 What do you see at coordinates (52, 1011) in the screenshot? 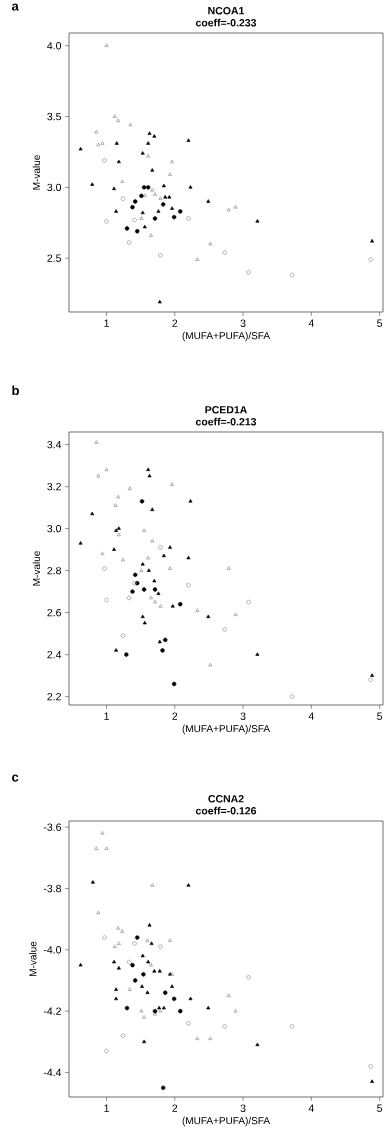
I see `y-tick-label: -4.2` at bounding box center [52, 1011].